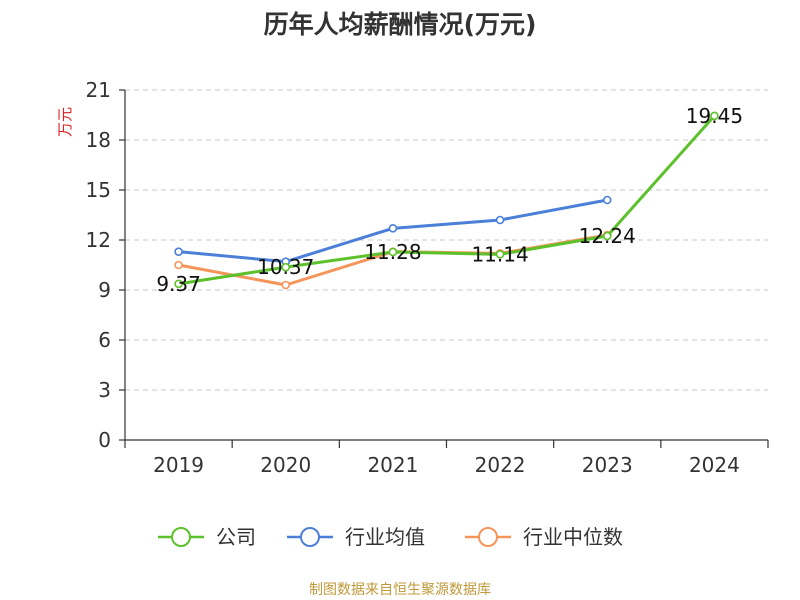 This screenshot has height=600, width=800. I want to click on y-tick-label: 3, so click(104, 390).